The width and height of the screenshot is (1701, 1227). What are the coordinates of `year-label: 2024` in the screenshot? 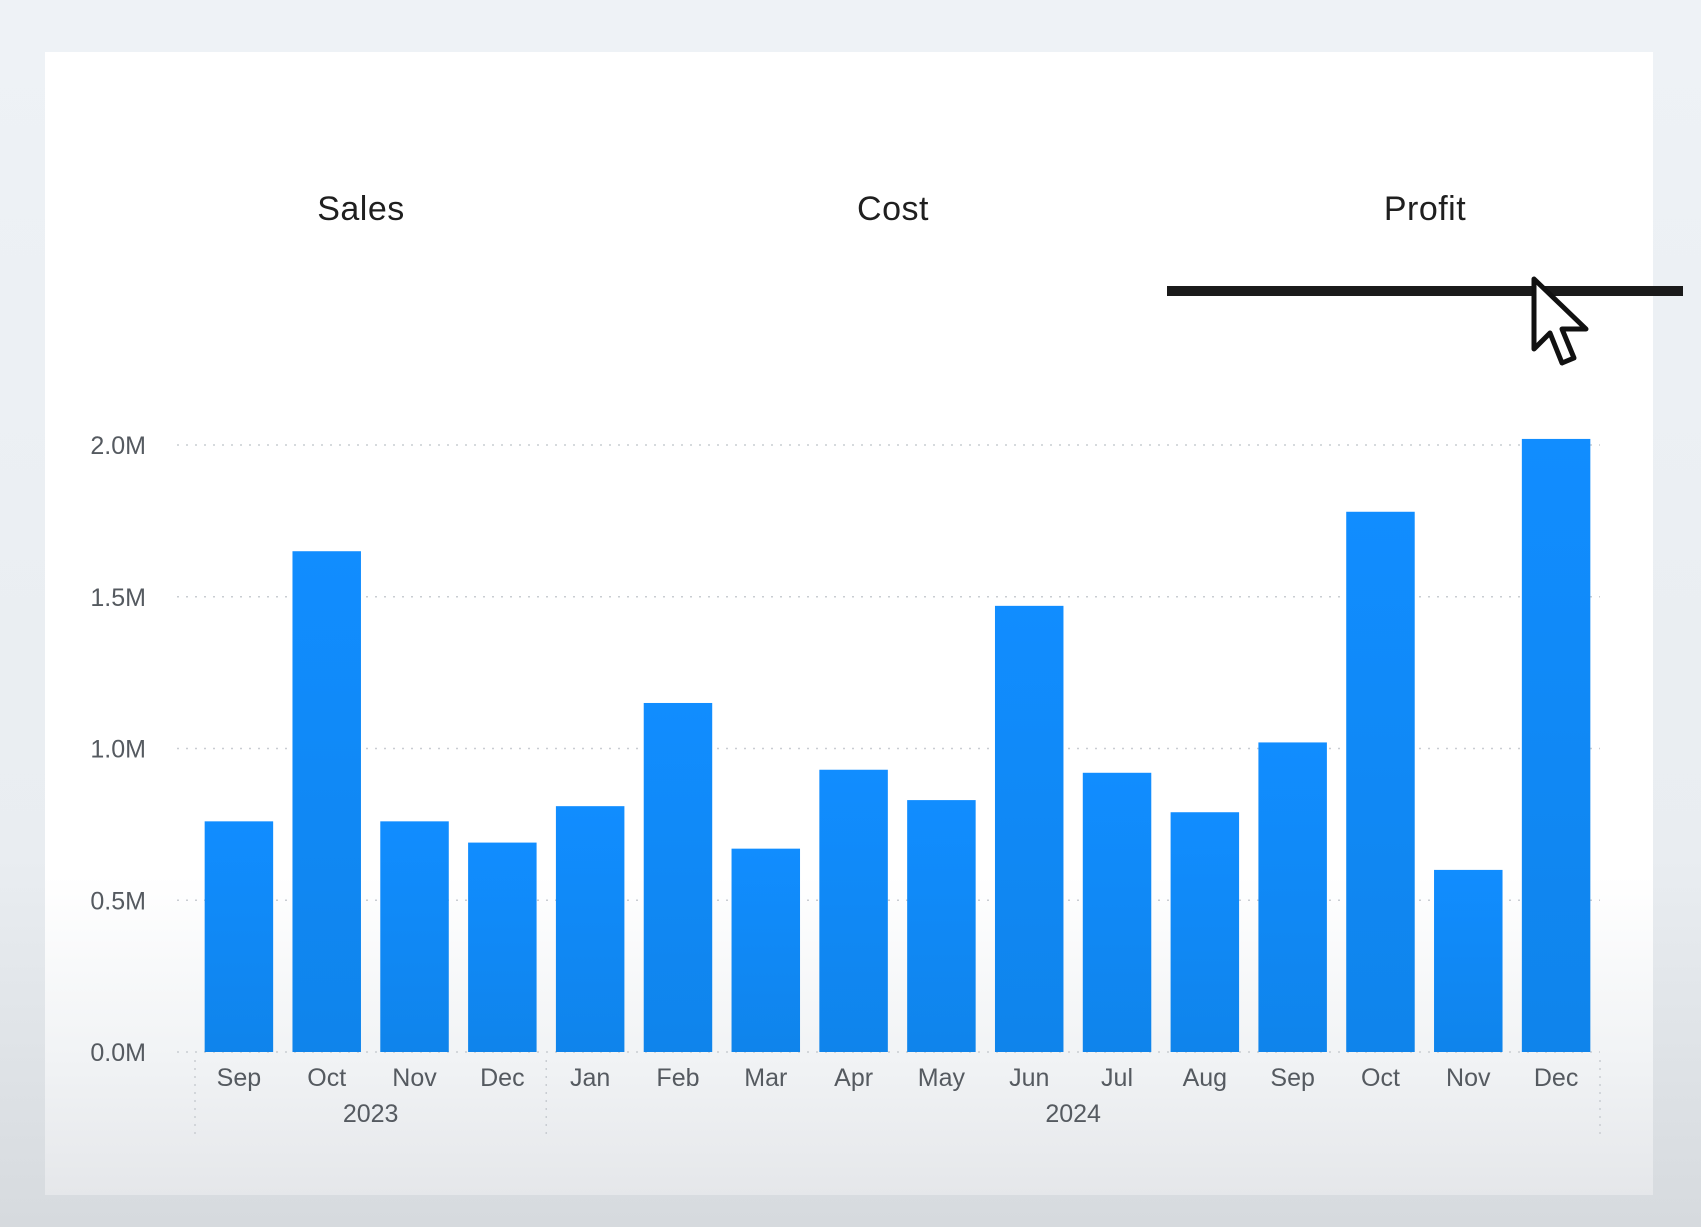 It's located at (1073, 1114).